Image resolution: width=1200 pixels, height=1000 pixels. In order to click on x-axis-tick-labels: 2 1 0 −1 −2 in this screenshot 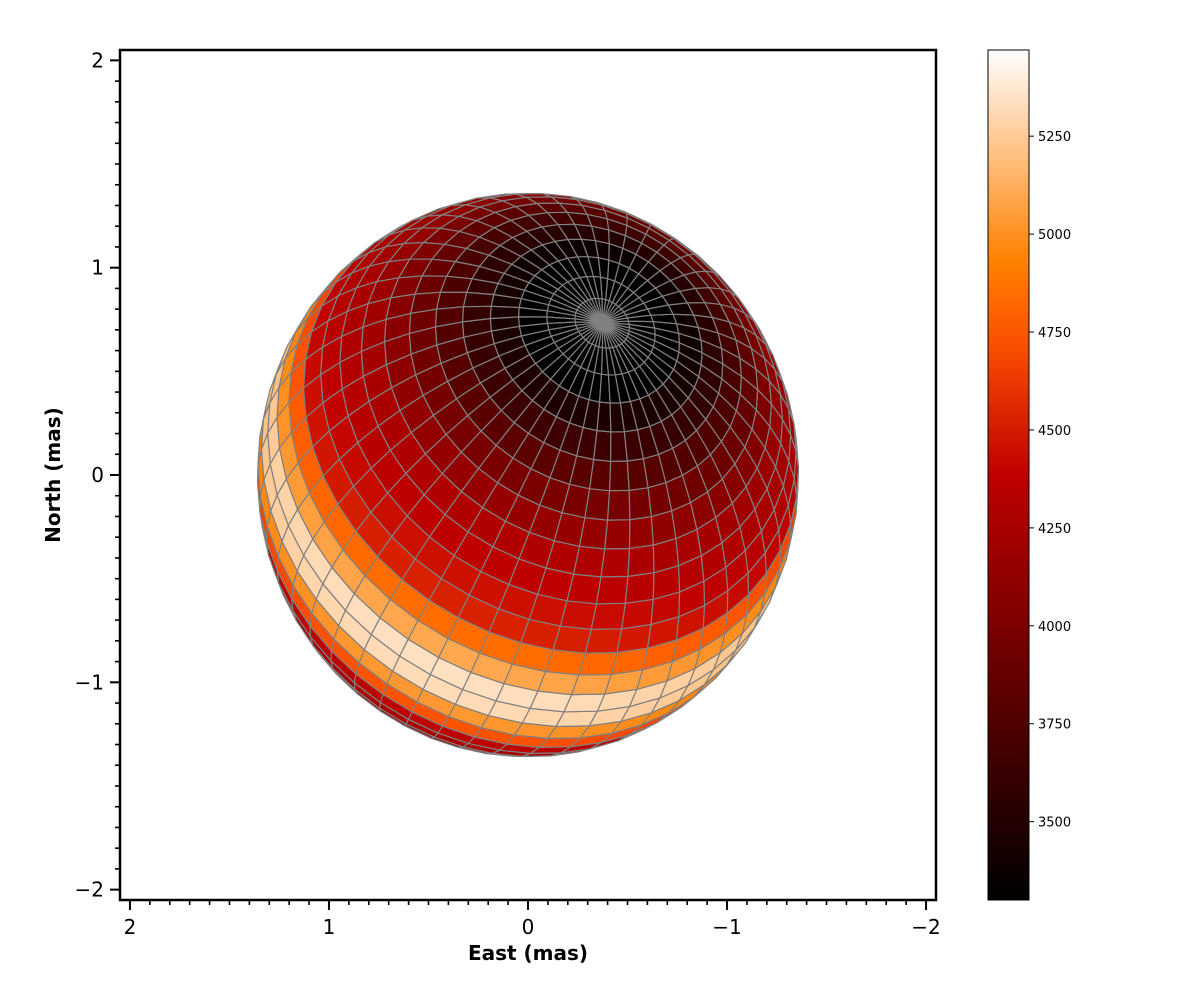, I will do `click(532, 927)`.